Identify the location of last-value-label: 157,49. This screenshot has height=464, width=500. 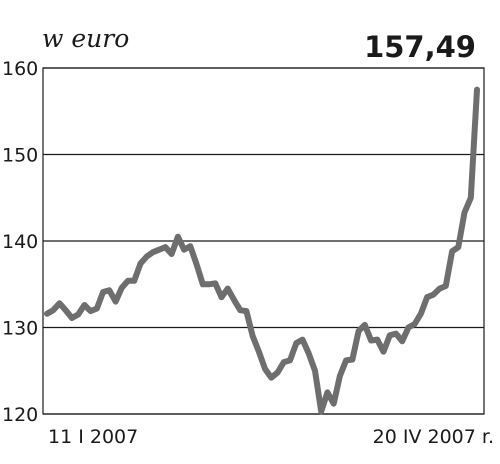
(420, 47).